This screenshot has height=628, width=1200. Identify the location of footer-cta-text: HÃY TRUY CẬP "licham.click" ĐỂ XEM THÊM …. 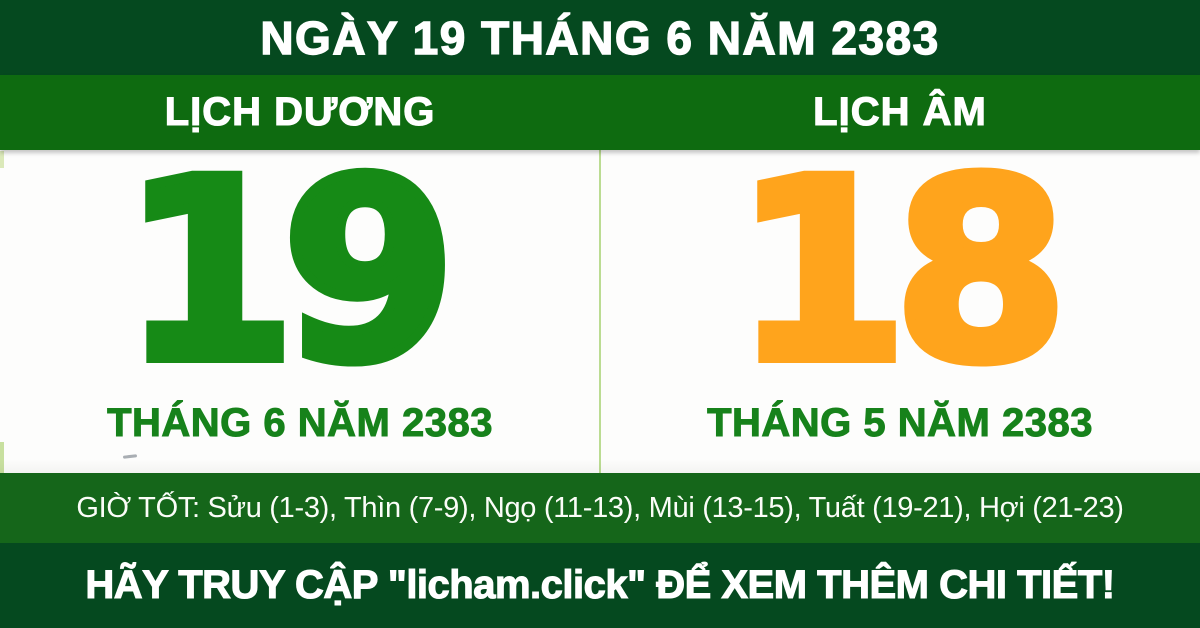
(600, 584).